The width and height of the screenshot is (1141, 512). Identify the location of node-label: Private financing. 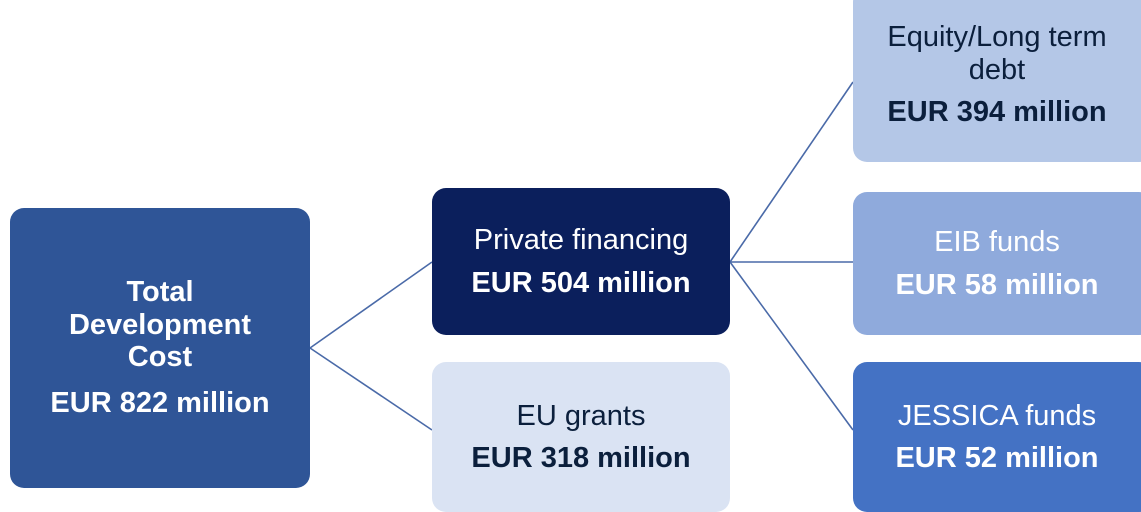
(581, 240).